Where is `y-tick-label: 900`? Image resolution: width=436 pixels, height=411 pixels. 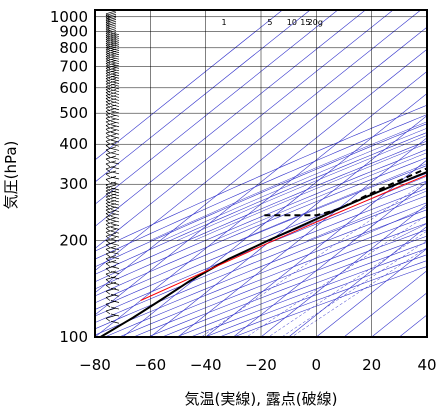
y-tick-label: 900 is located at coordinates (73, 31).